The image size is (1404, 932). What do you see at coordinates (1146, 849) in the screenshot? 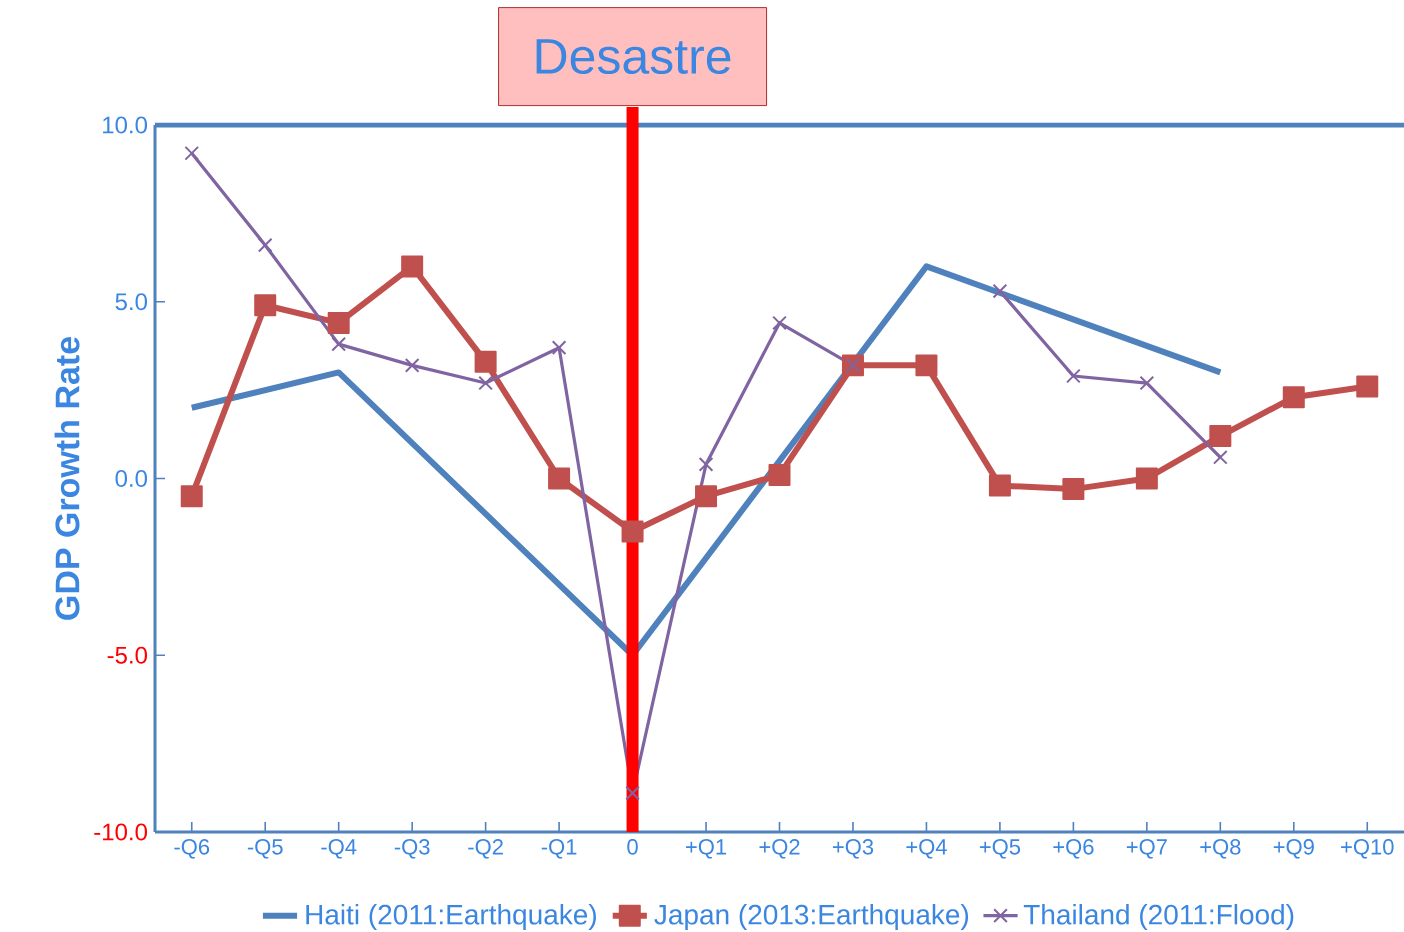
I see `x-tick-label: +Q7` at bounding box center [1146, 849].